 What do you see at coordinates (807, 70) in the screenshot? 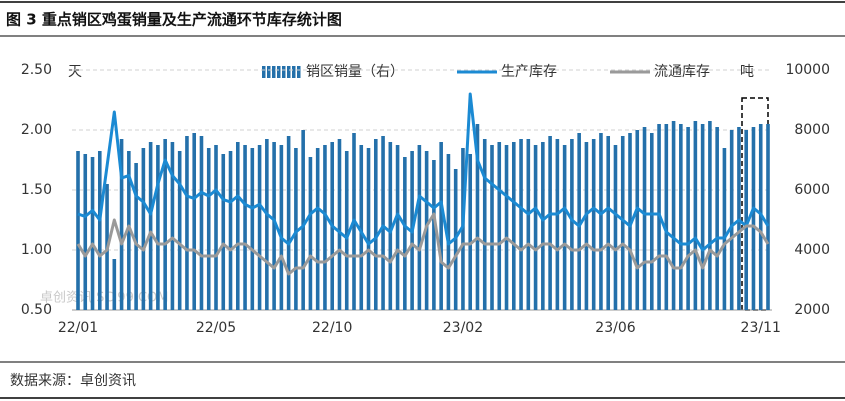
I see `y2-tick-label: 10000` at bounding box center [807, 70].